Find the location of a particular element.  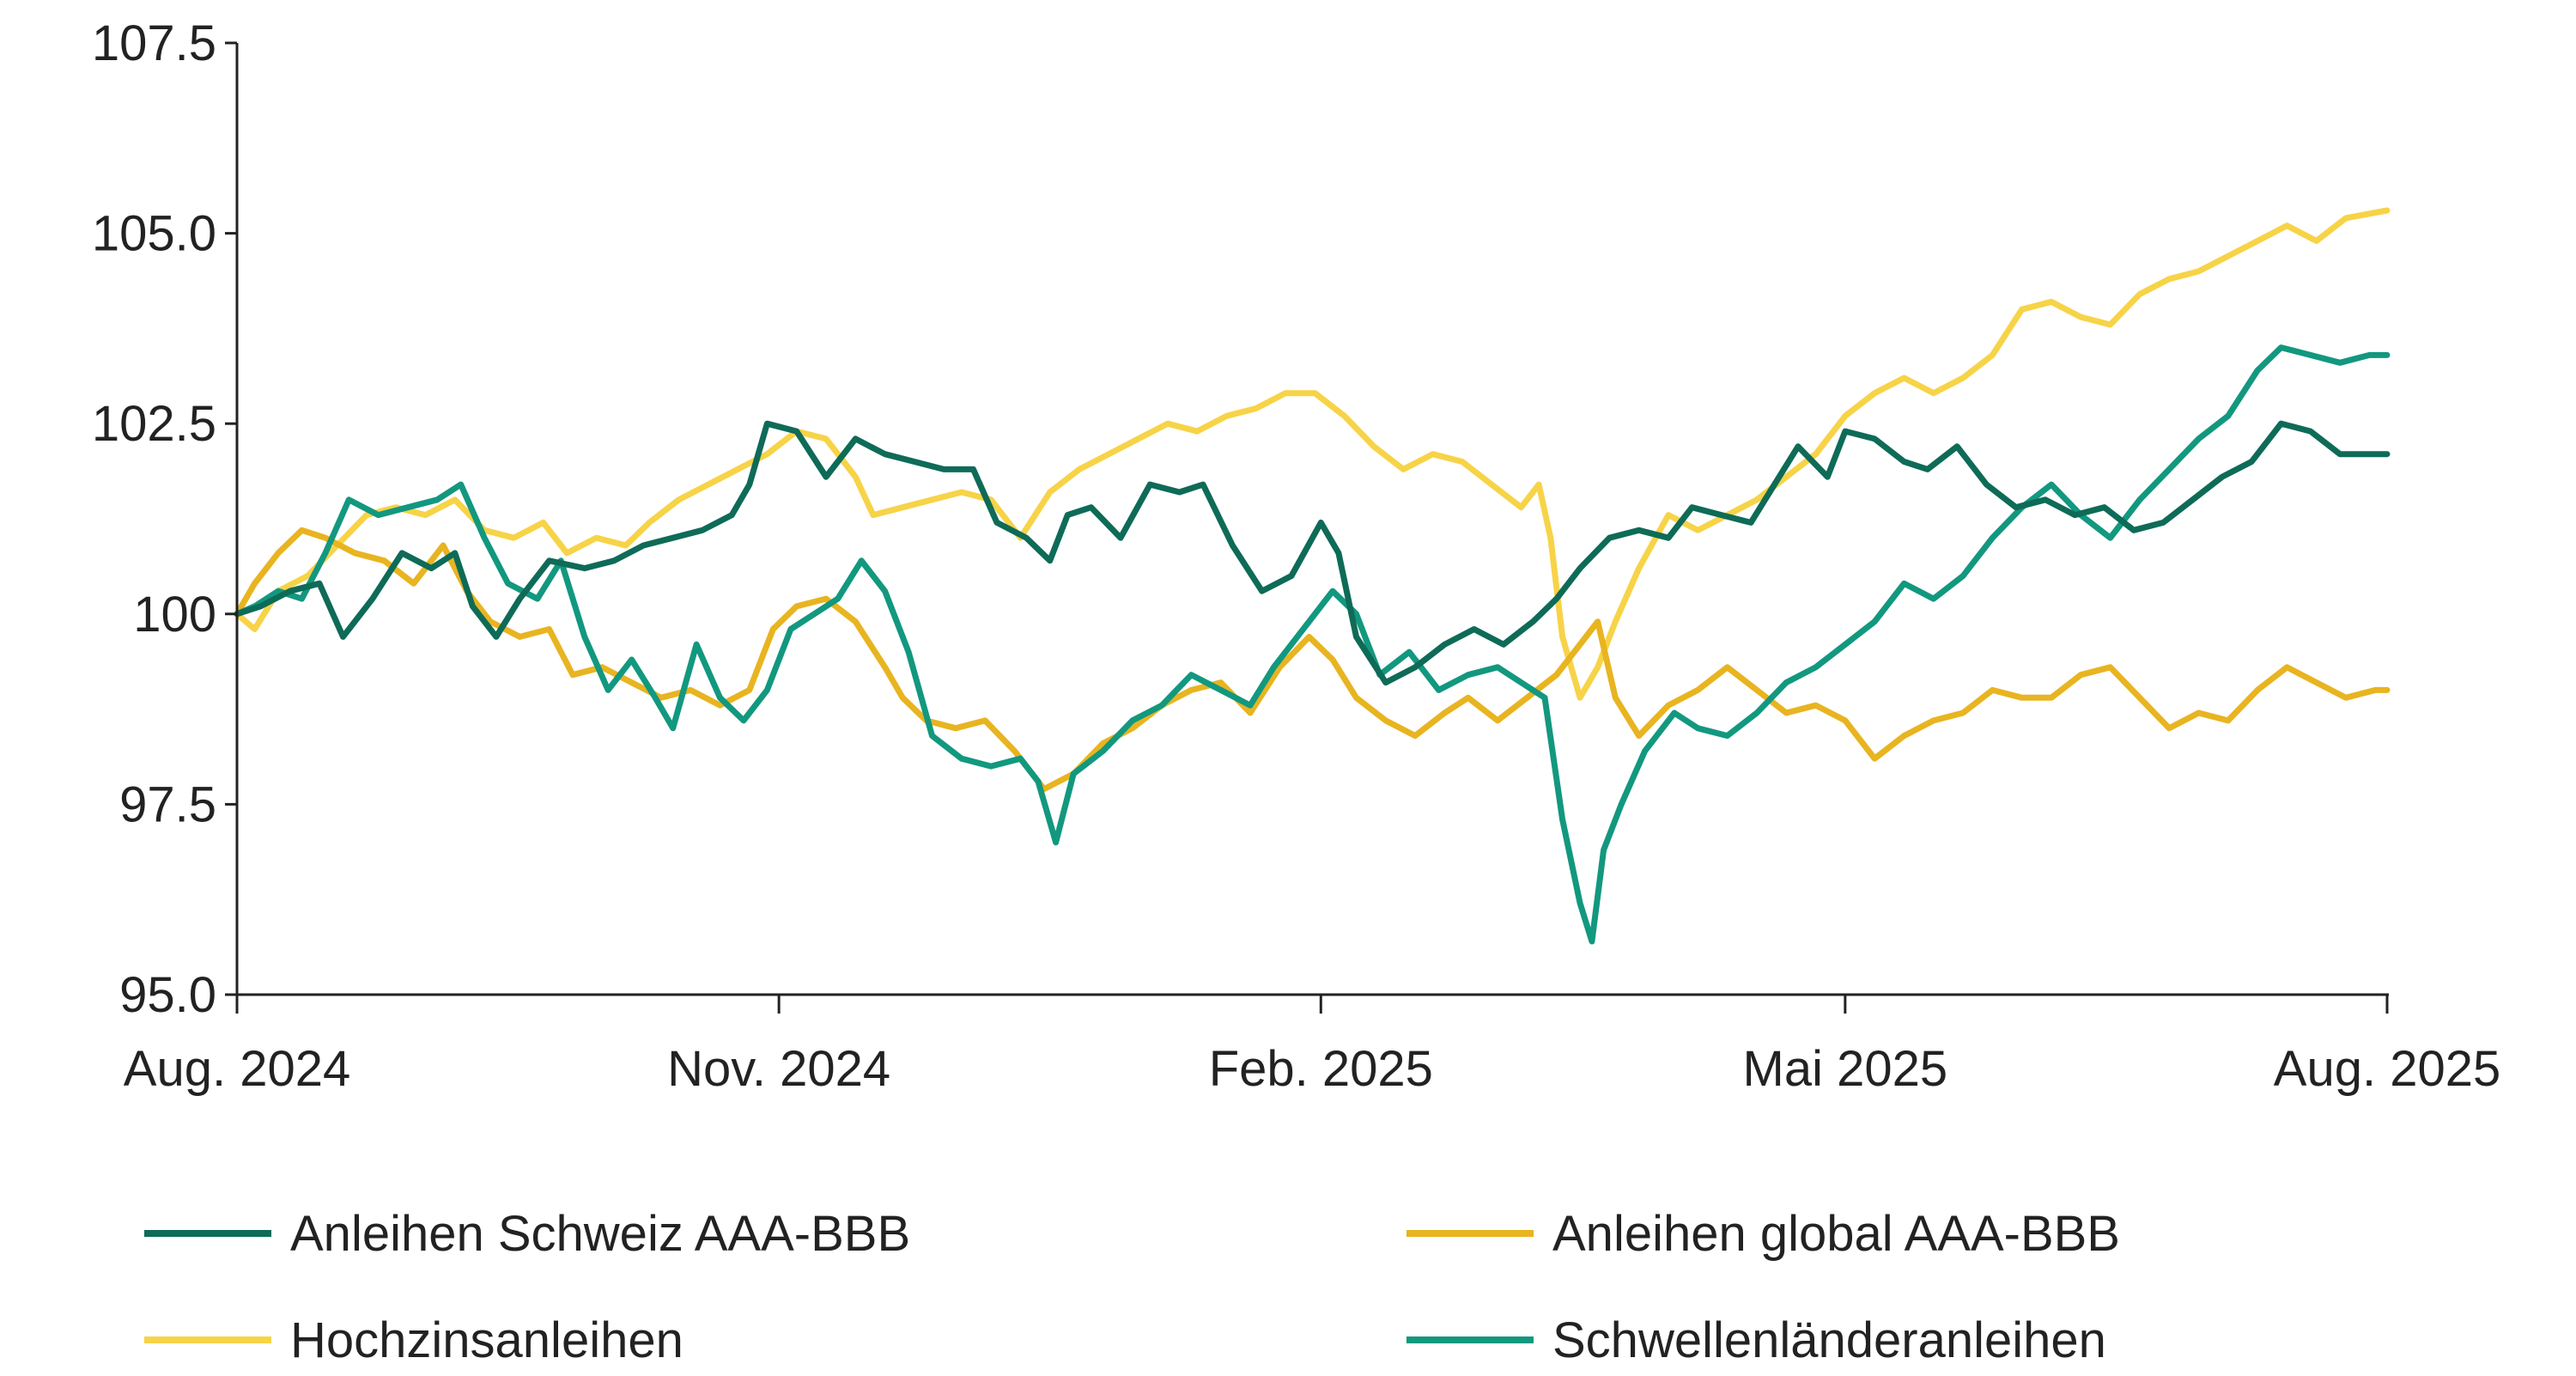

x-tick-label: Mai 2025 is located at coordinates (1845, 1069).